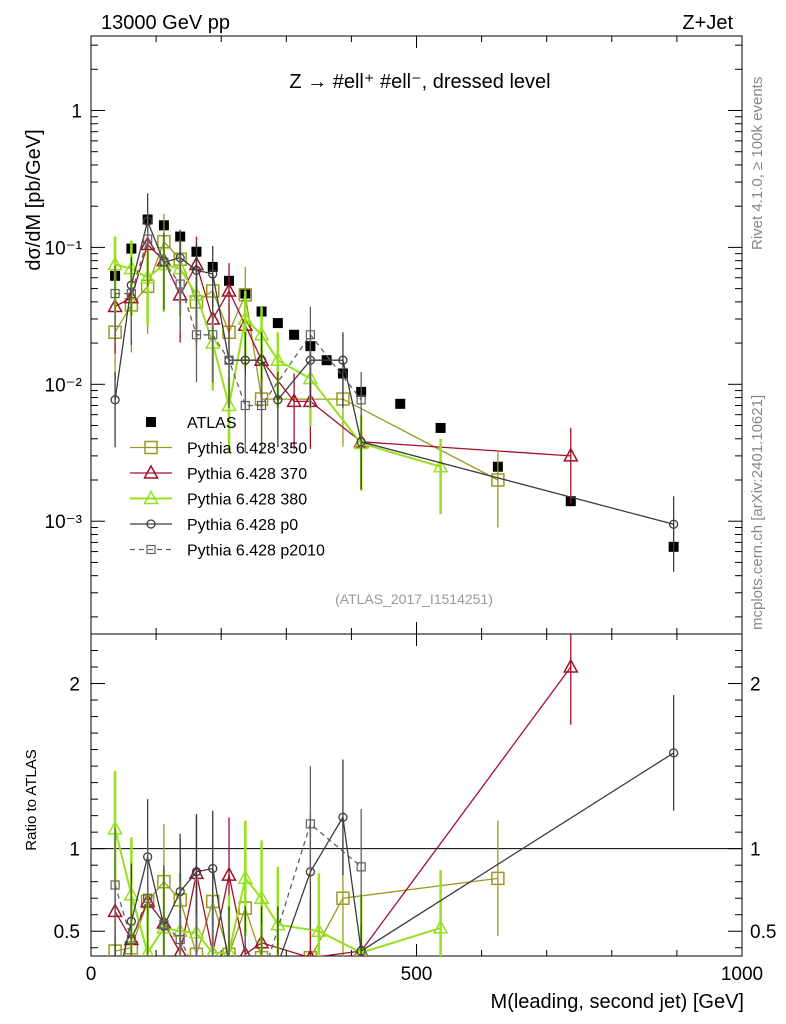 The width and height of the screenshot is (786, 1024). What do you see at coordinates (617, 1002) in the screenshot?
I see `x-axis-title: M(leading, second jet) [GeV]` at bounding box center [617, 1002].